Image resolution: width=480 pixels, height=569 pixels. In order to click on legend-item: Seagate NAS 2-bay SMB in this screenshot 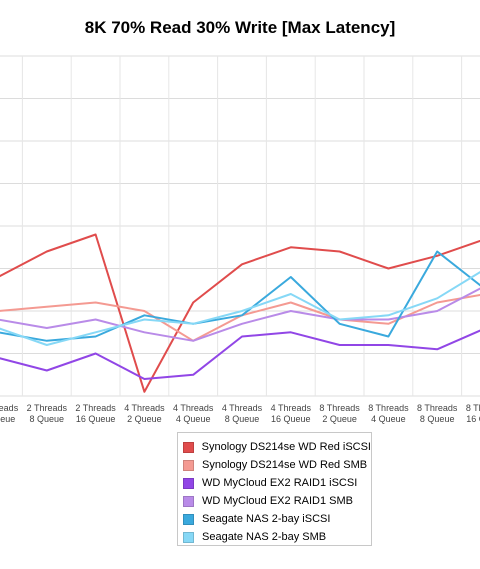, I will do `click(277, 537)`.